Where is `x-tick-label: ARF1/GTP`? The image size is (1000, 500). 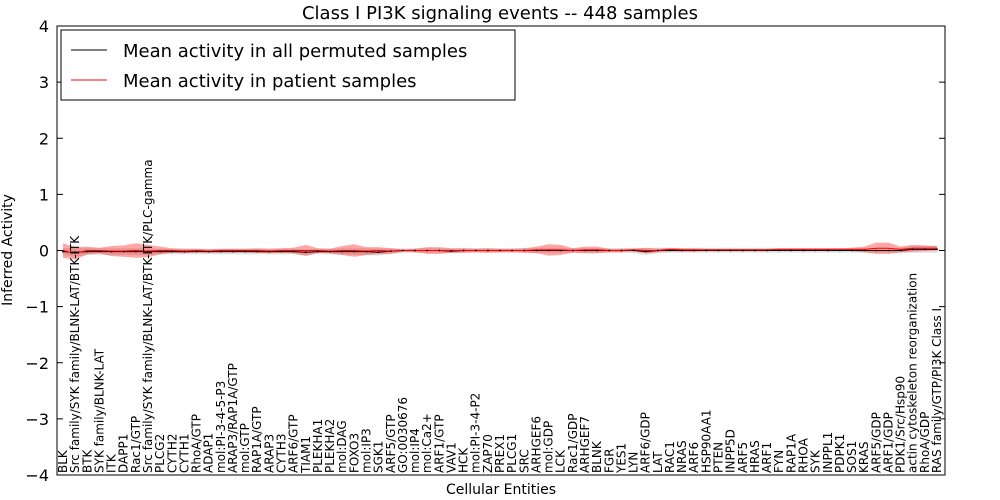 x-tick-label: ARF1/GTP is located at coordinates (439, 443).